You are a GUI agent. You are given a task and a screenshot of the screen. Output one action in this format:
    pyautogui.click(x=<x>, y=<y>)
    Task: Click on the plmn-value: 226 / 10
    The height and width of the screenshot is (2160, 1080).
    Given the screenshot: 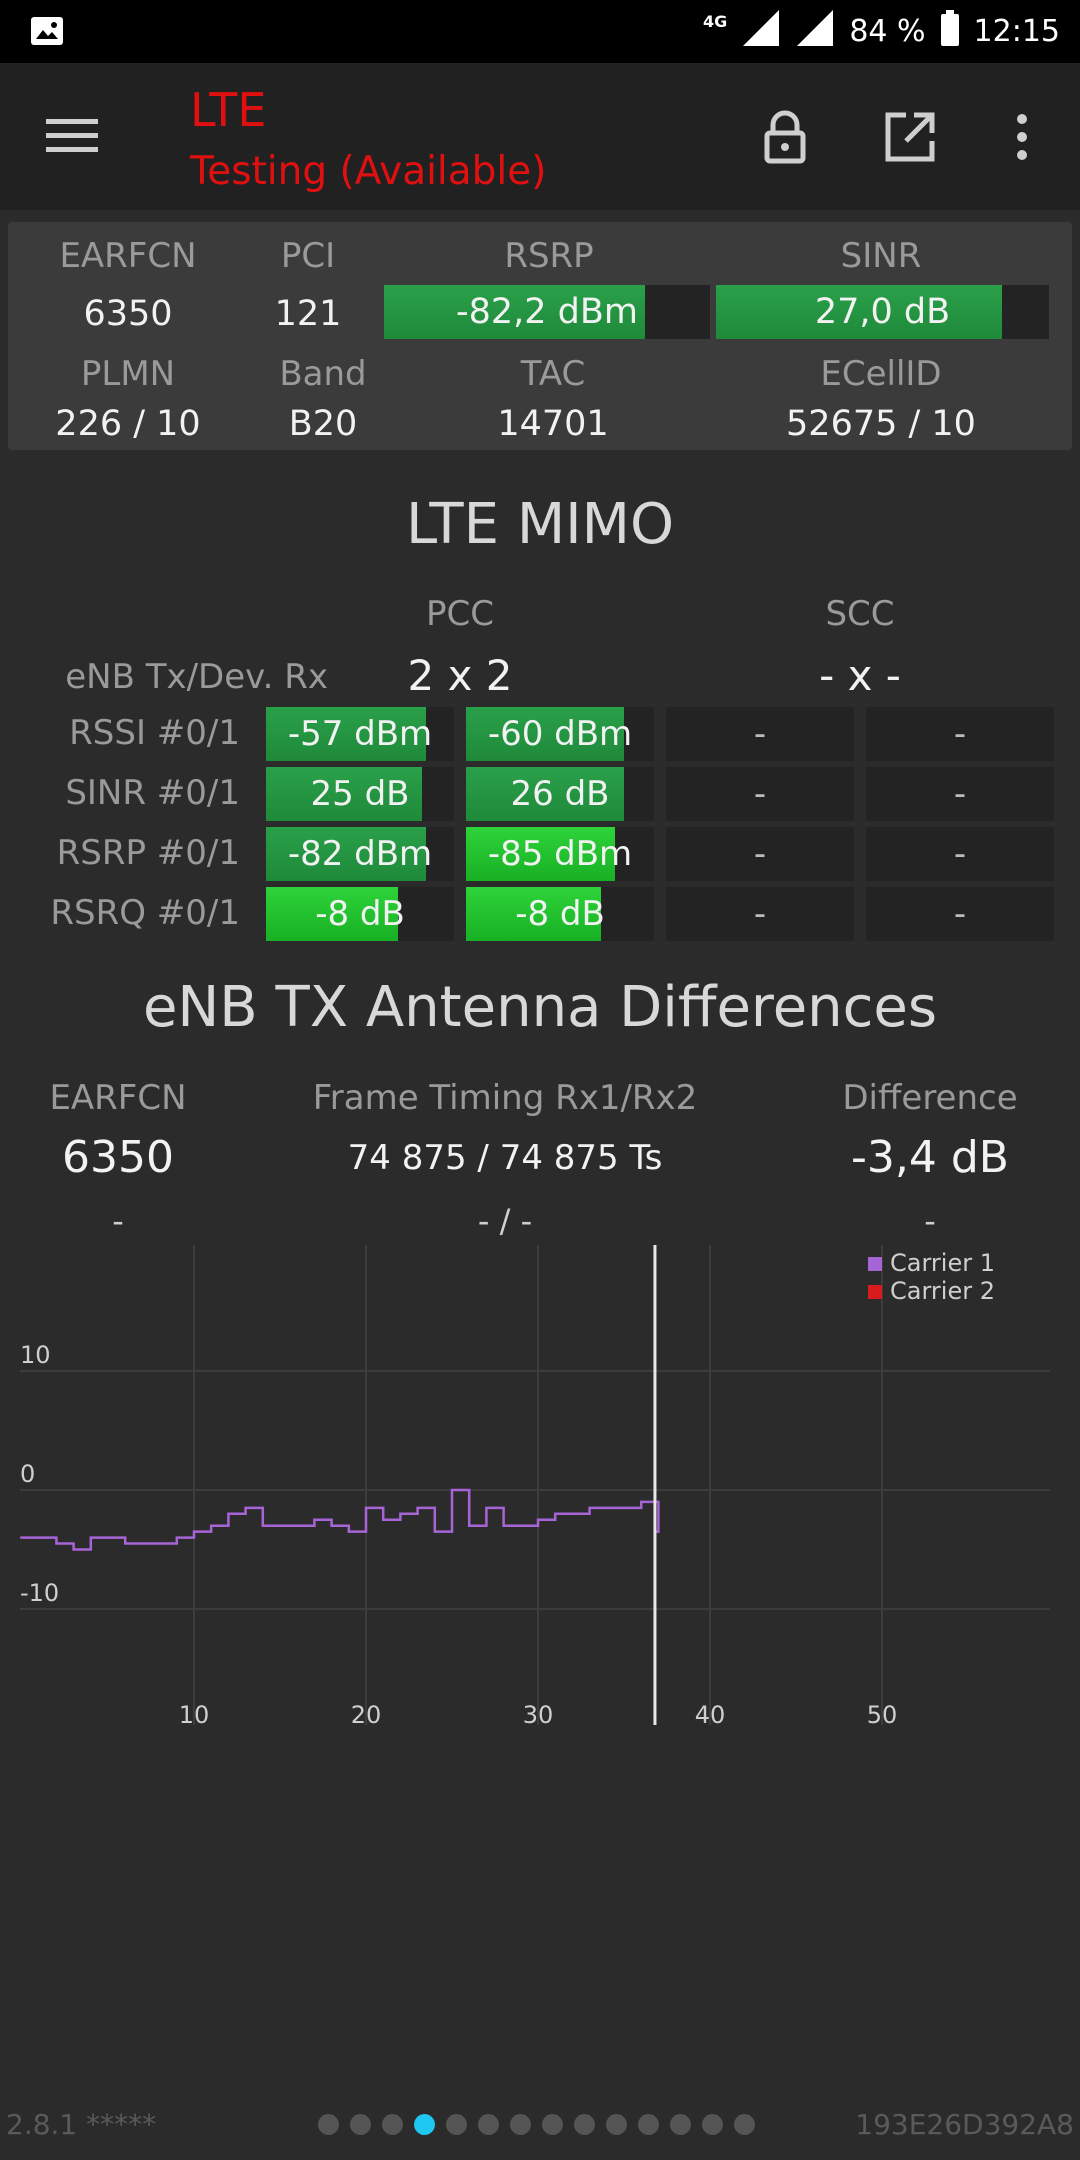 What is the action you would take?
    pyautogui.click(x=128, y=424)
    